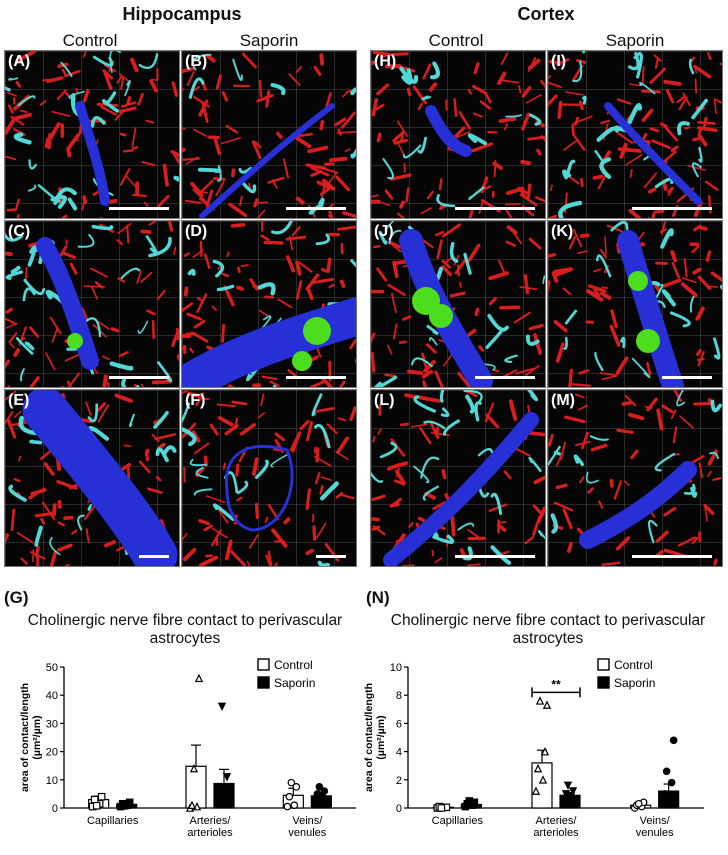 This screenshot has height=855, width=728. Describe the element at coordinates (384, 232) in the screenshot. I see `panel-label: (J)` at that location.